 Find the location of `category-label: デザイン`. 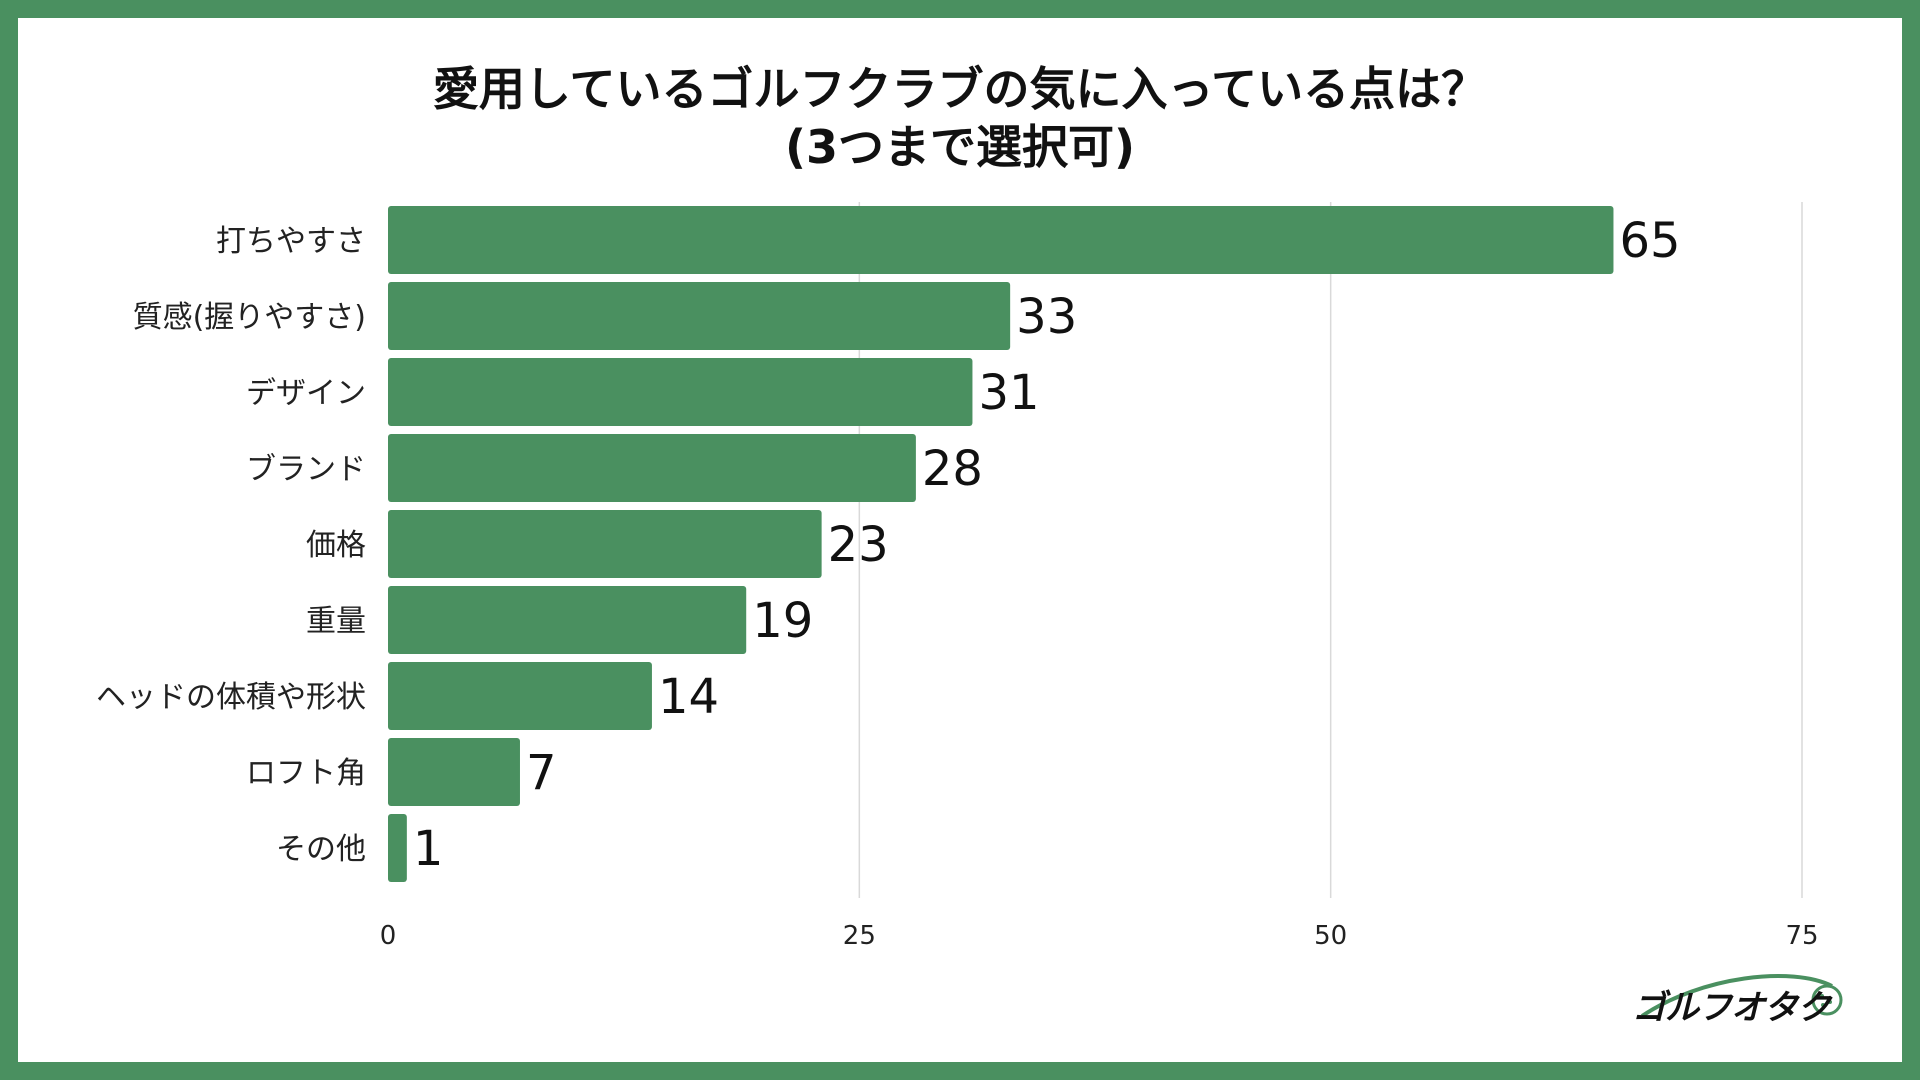

category-label: デザイン is located at coordinates (306, 393).